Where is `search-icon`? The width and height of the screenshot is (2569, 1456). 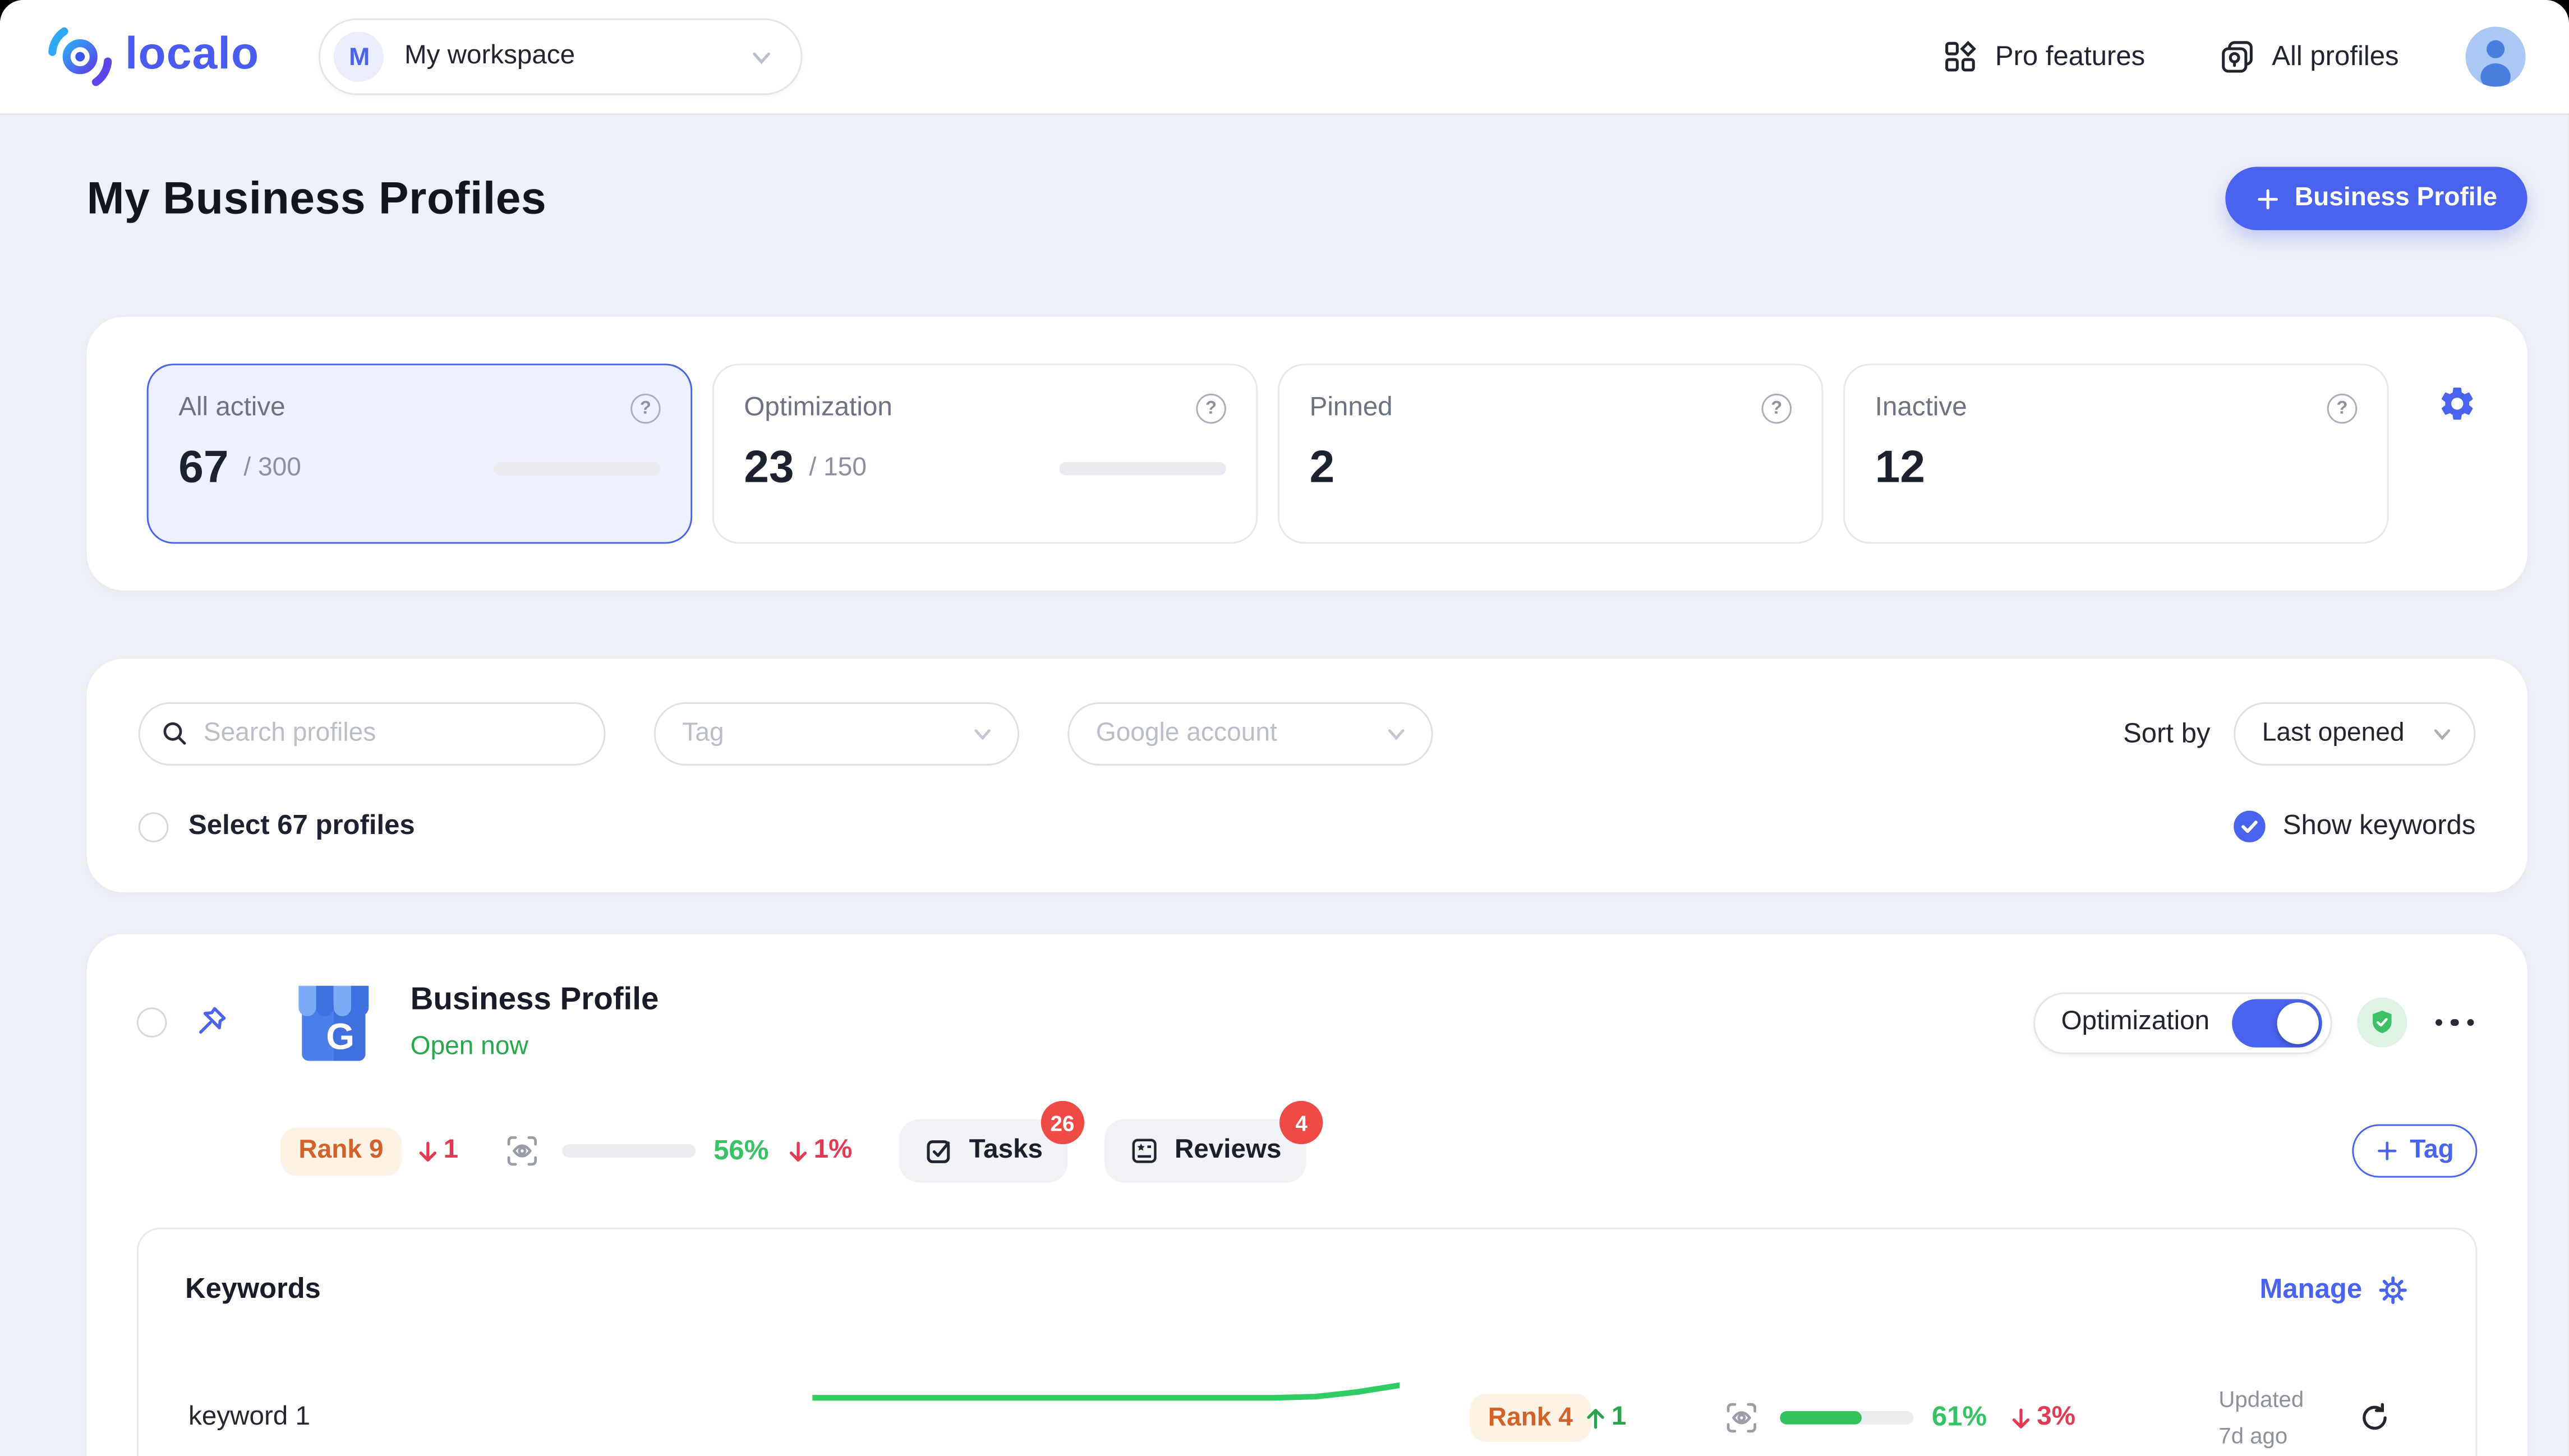
search-icon is located at coordinates (174, 733).